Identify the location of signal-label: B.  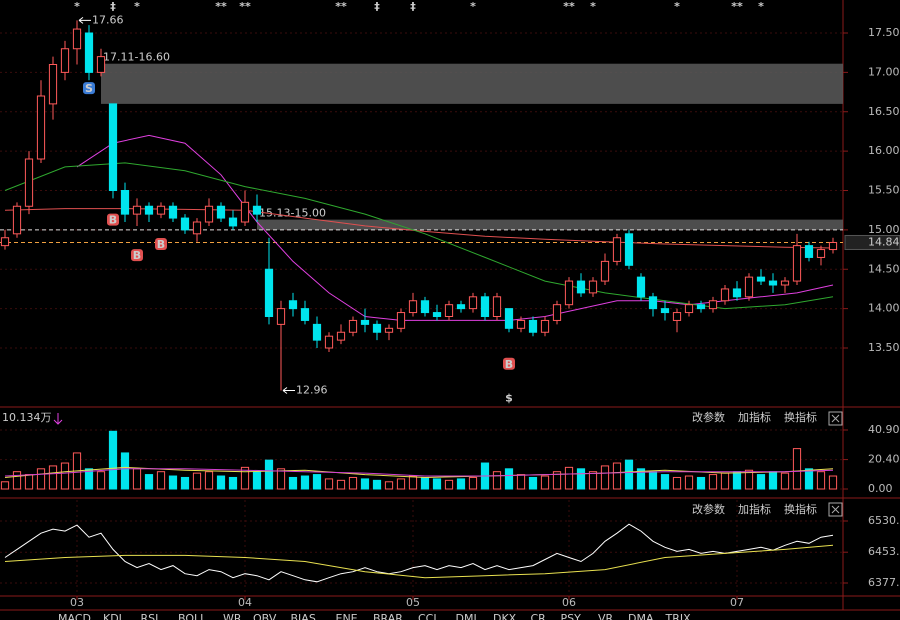
(113, 220).